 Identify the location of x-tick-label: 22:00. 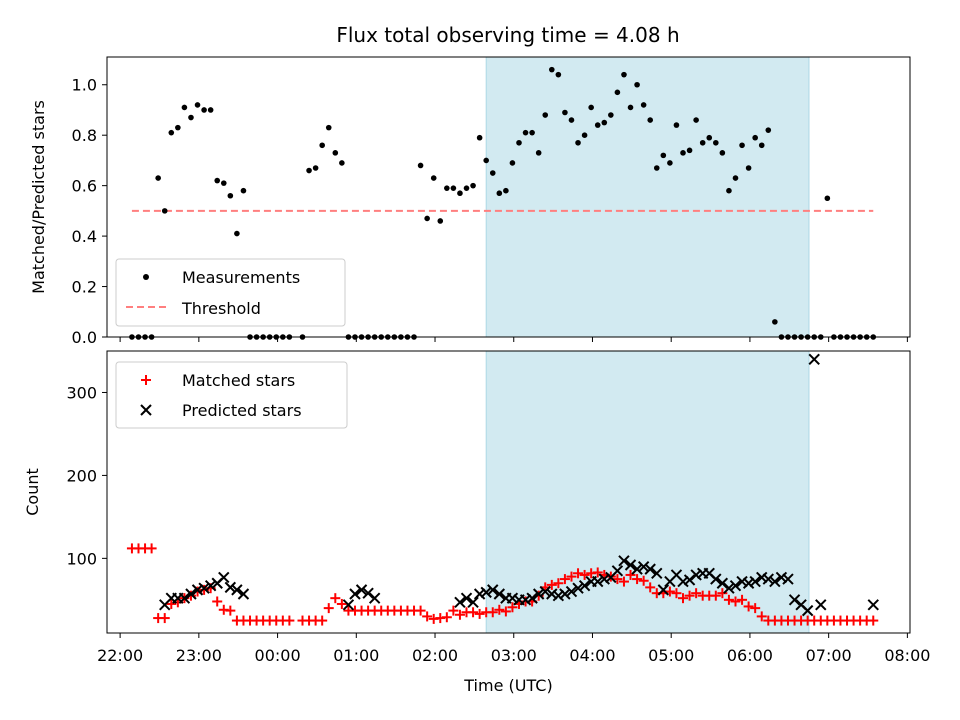
(120, 655).